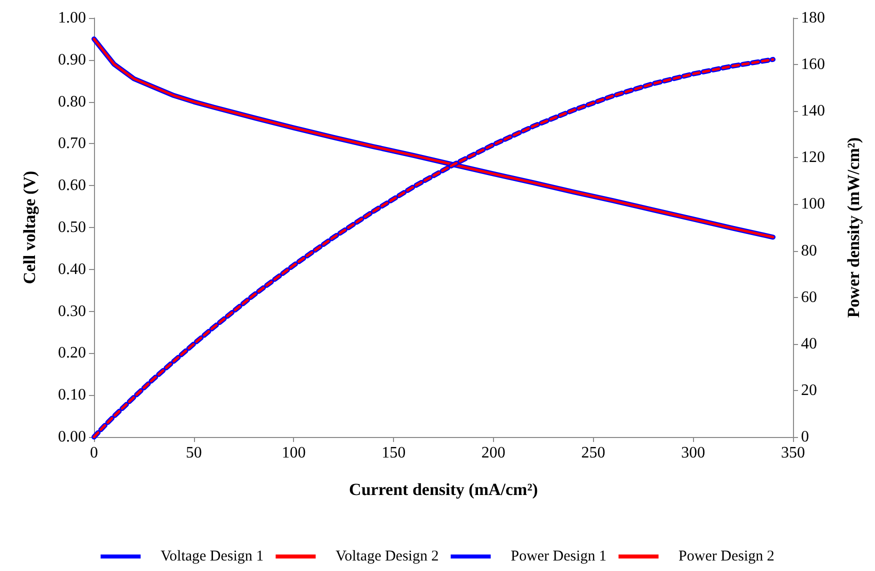  What do you see at coordinates (813, 204) in the screenshot?
I see `y2-tick-label: 100` at bounding box center [813, 204].